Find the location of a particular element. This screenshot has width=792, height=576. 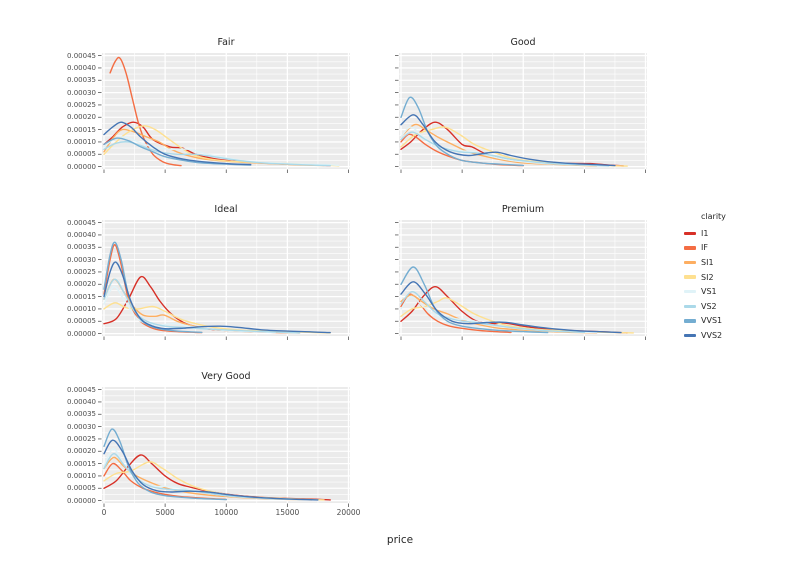

legend-label: SI1 is located at coordinates (707, 262).